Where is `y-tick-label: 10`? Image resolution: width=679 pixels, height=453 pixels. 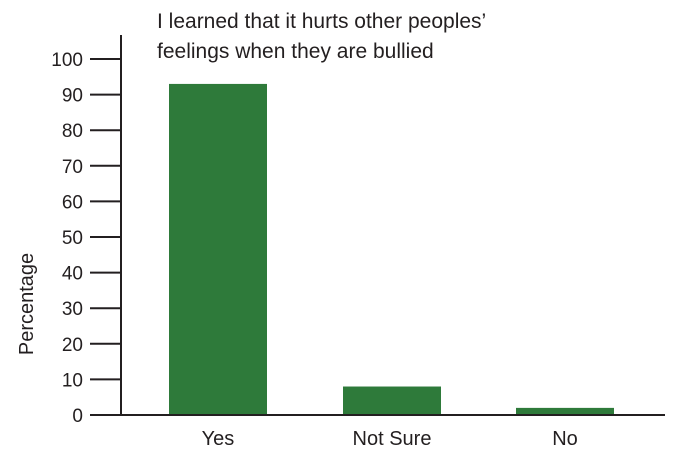 y-tick-label: 10 is located at coordinates (72, 380).